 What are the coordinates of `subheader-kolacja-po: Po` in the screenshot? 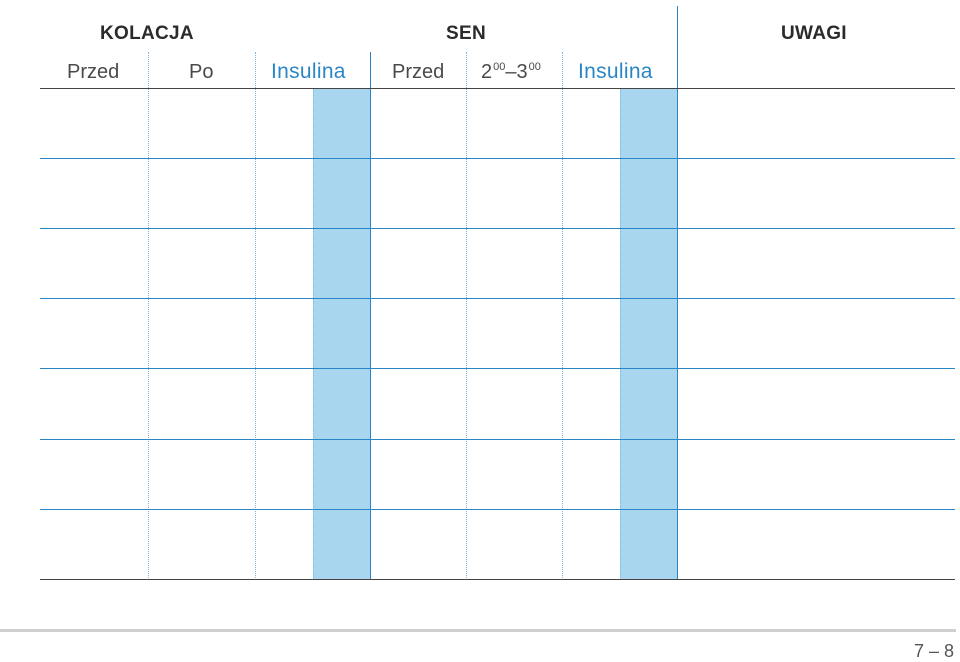 It's located at (201, 72).